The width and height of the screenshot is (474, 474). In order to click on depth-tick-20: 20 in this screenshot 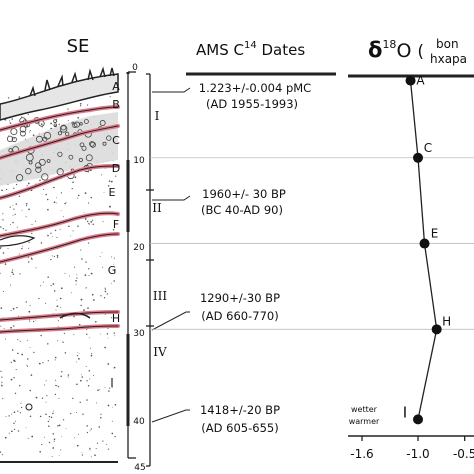, I will do `click(139, 248)`.